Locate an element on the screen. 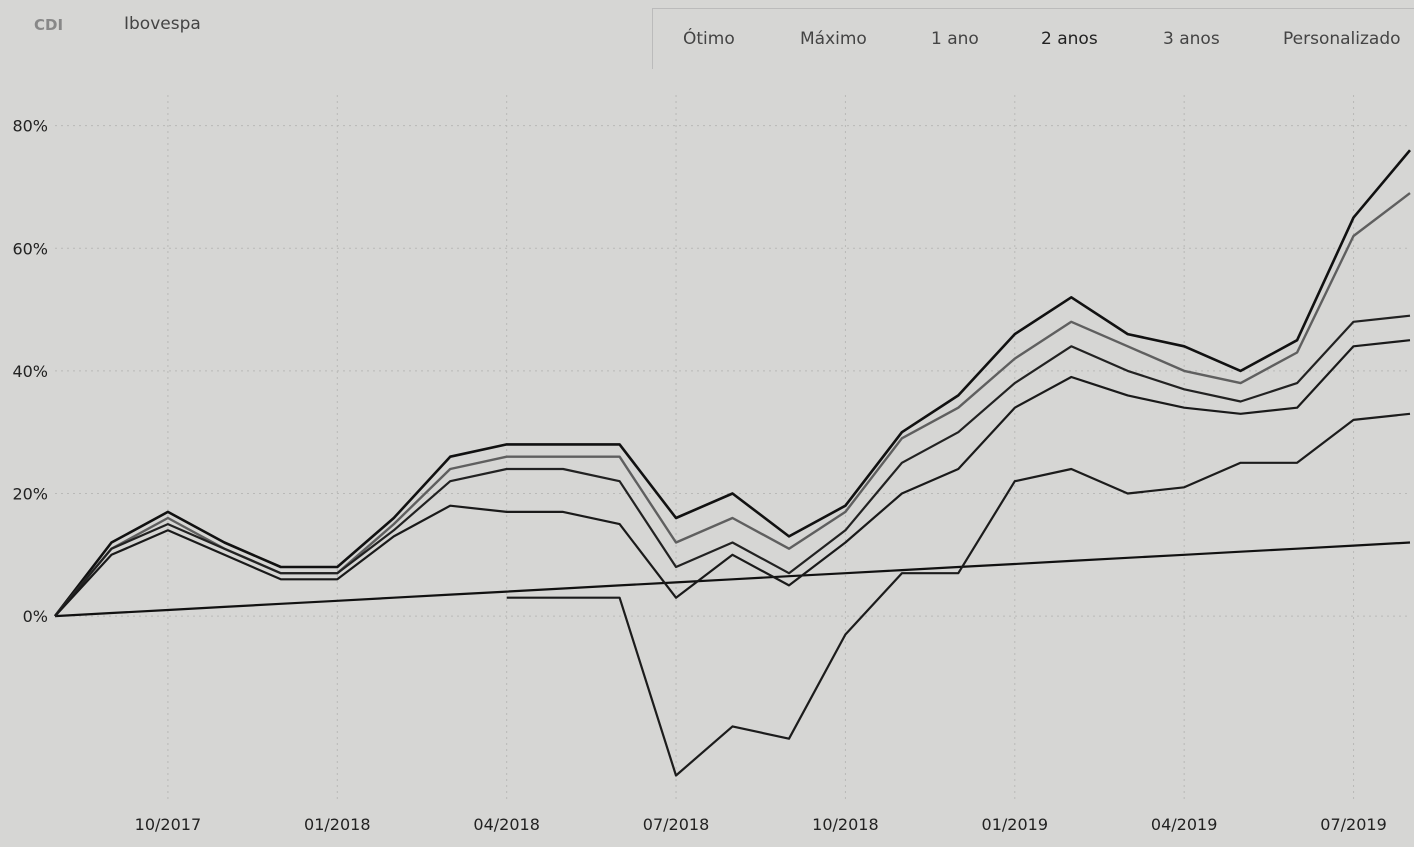  x-tick-label: 07/2019 is located at coordinates (1353, 824).